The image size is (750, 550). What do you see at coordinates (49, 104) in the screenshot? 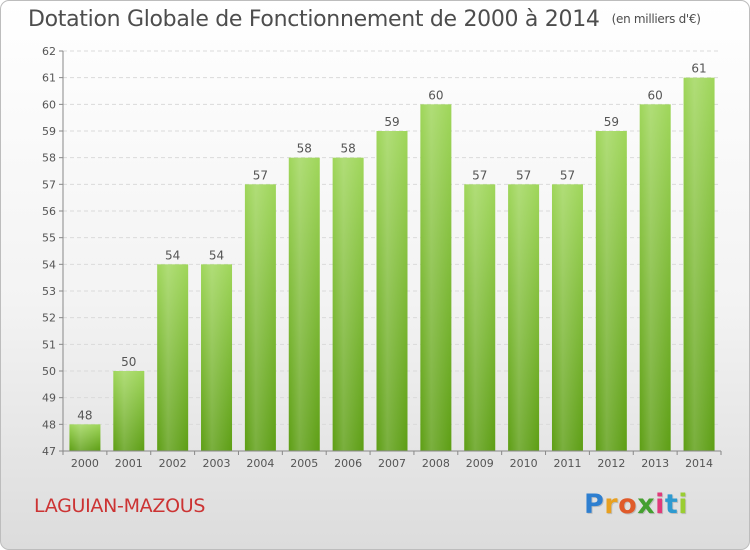
I see `y-tick-label: 60` at bounding box center [49, 104].